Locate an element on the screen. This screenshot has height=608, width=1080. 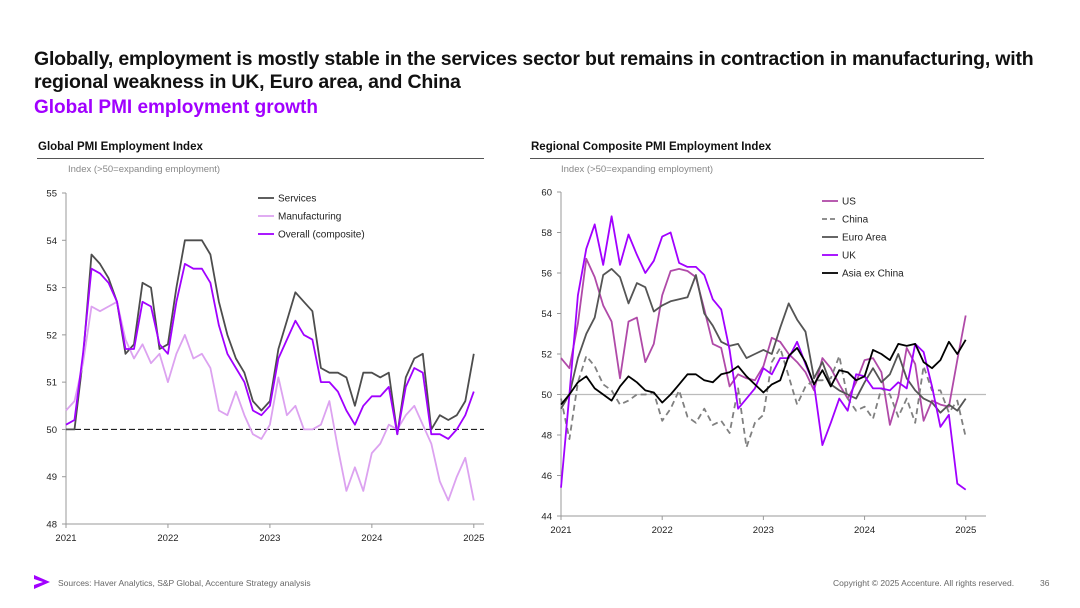
series-line-china is located at coordinates (763, 397).